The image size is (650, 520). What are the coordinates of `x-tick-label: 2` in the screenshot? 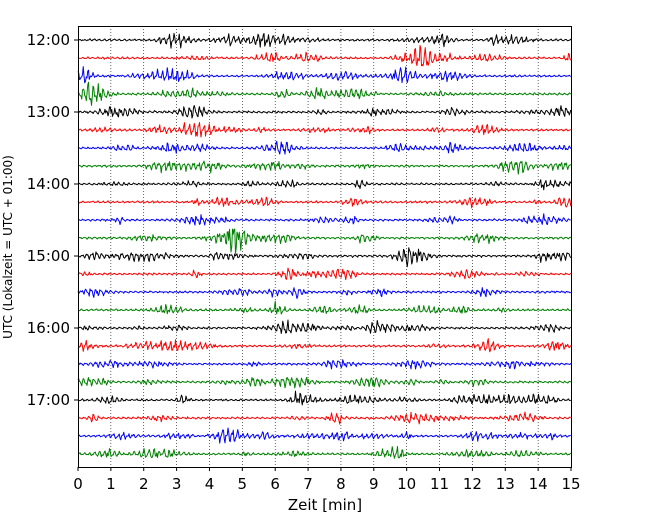 It's located at (144, 484).